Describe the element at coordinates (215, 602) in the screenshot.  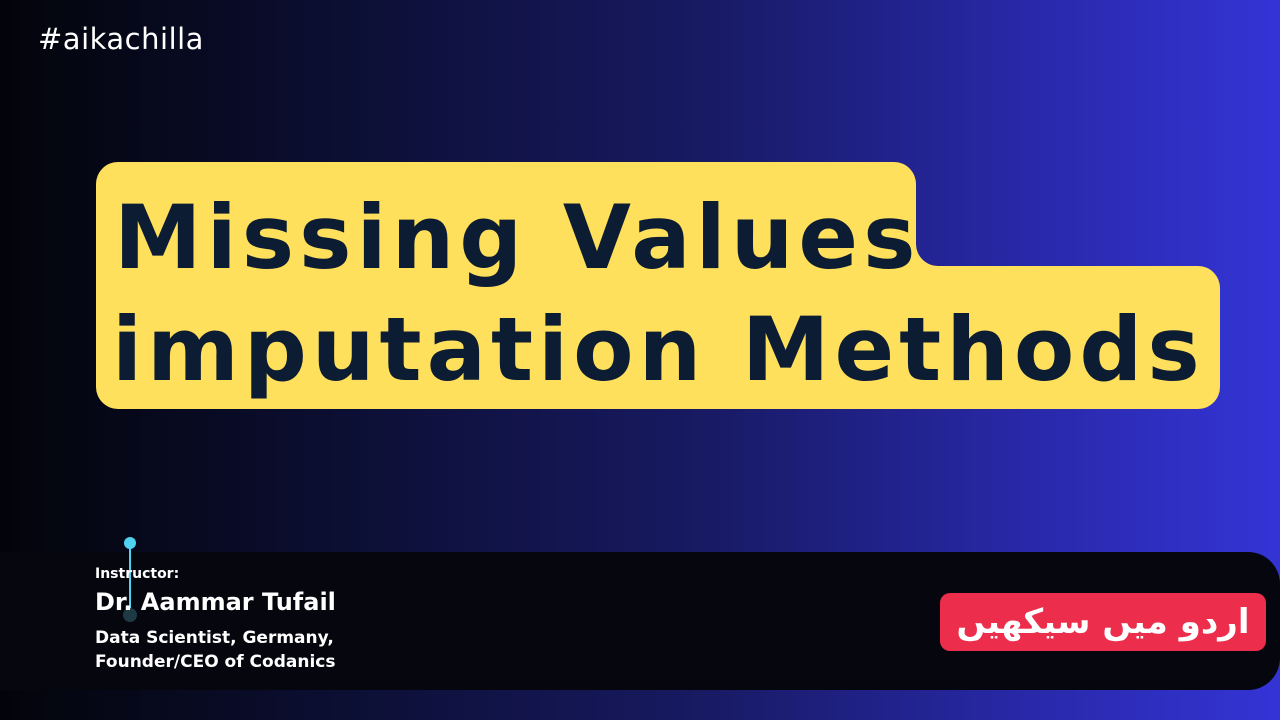
I see `instructor-name: Dr. Aammar Tufail` at that location.